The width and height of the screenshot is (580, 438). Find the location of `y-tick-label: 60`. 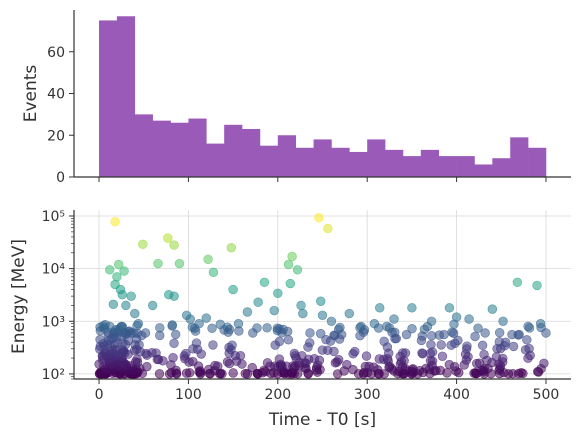

y-tick-label: 60 is located at coordinates (56, 53).